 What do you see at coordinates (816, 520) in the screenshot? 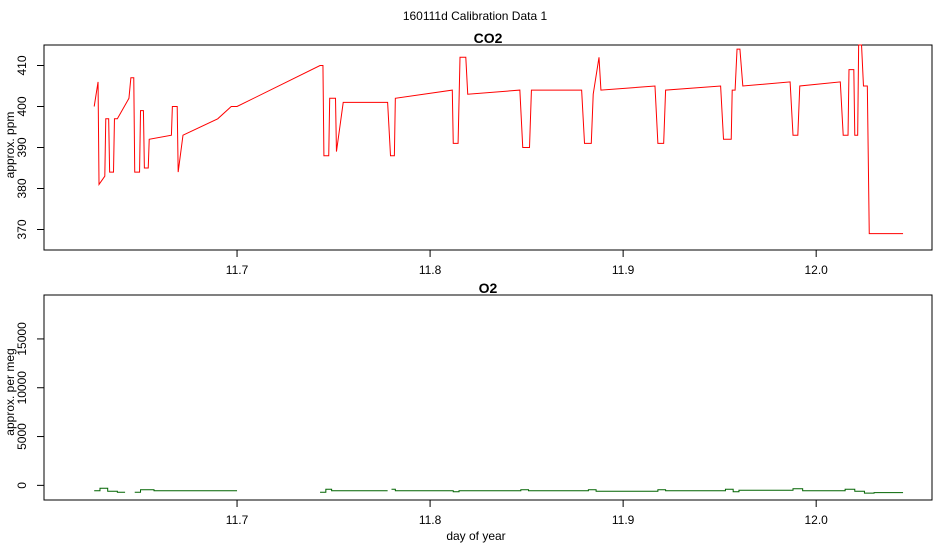
I see `o2-x-tick-label: 12.0` at bounding box center [816, 520].